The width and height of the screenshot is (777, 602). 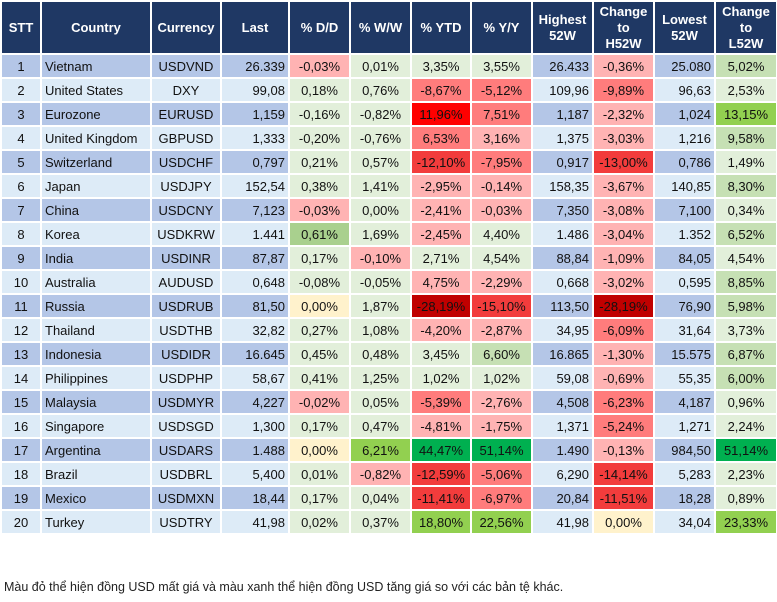 I want to click on cell-h52: 1.490, so click(x=562, y=450).